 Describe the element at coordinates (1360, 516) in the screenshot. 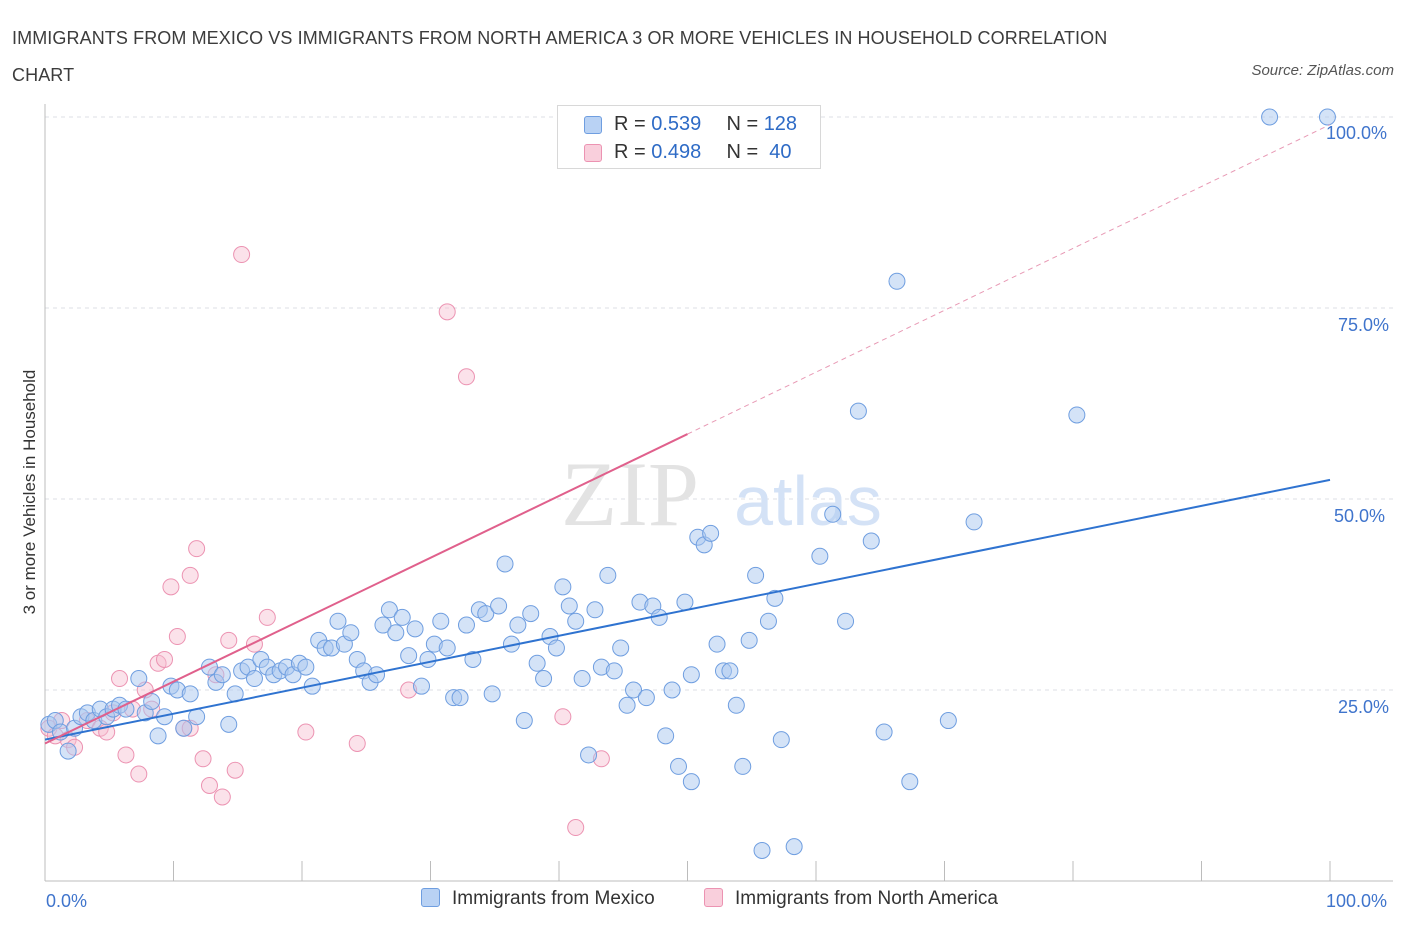

I see `y-tick-label: 50.0%` at that location.